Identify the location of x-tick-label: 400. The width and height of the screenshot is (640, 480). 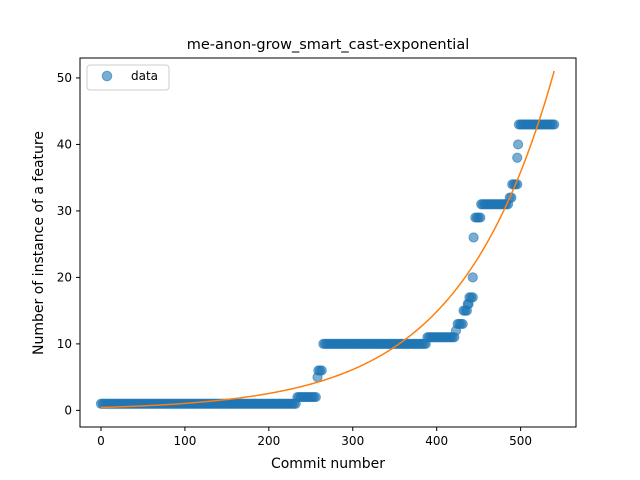
(436, 441).